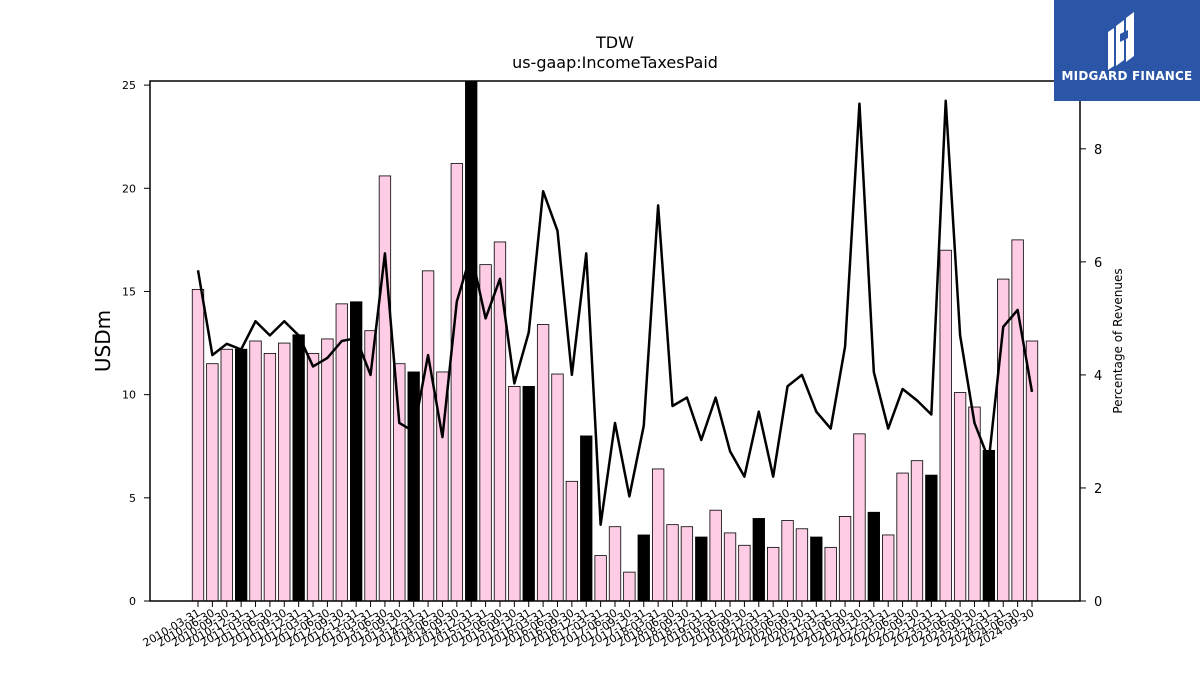 The width and height of the screenshot is (1200, 675). I want to click on y2-tick-label: 2, so click(1098, 489).